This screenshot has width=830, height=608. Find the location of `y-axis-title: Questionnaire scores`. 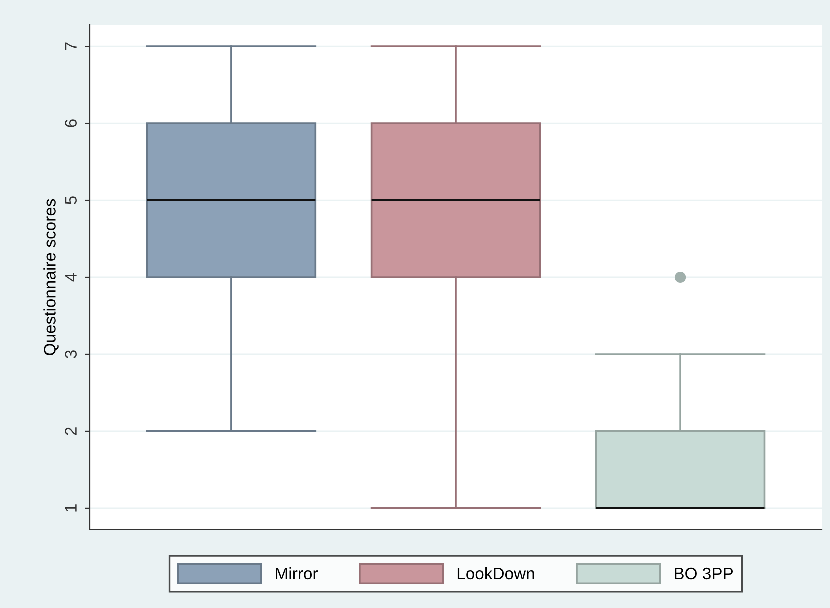

y-axis-title: Questionnaire scores is located at coordinates (51, 277).